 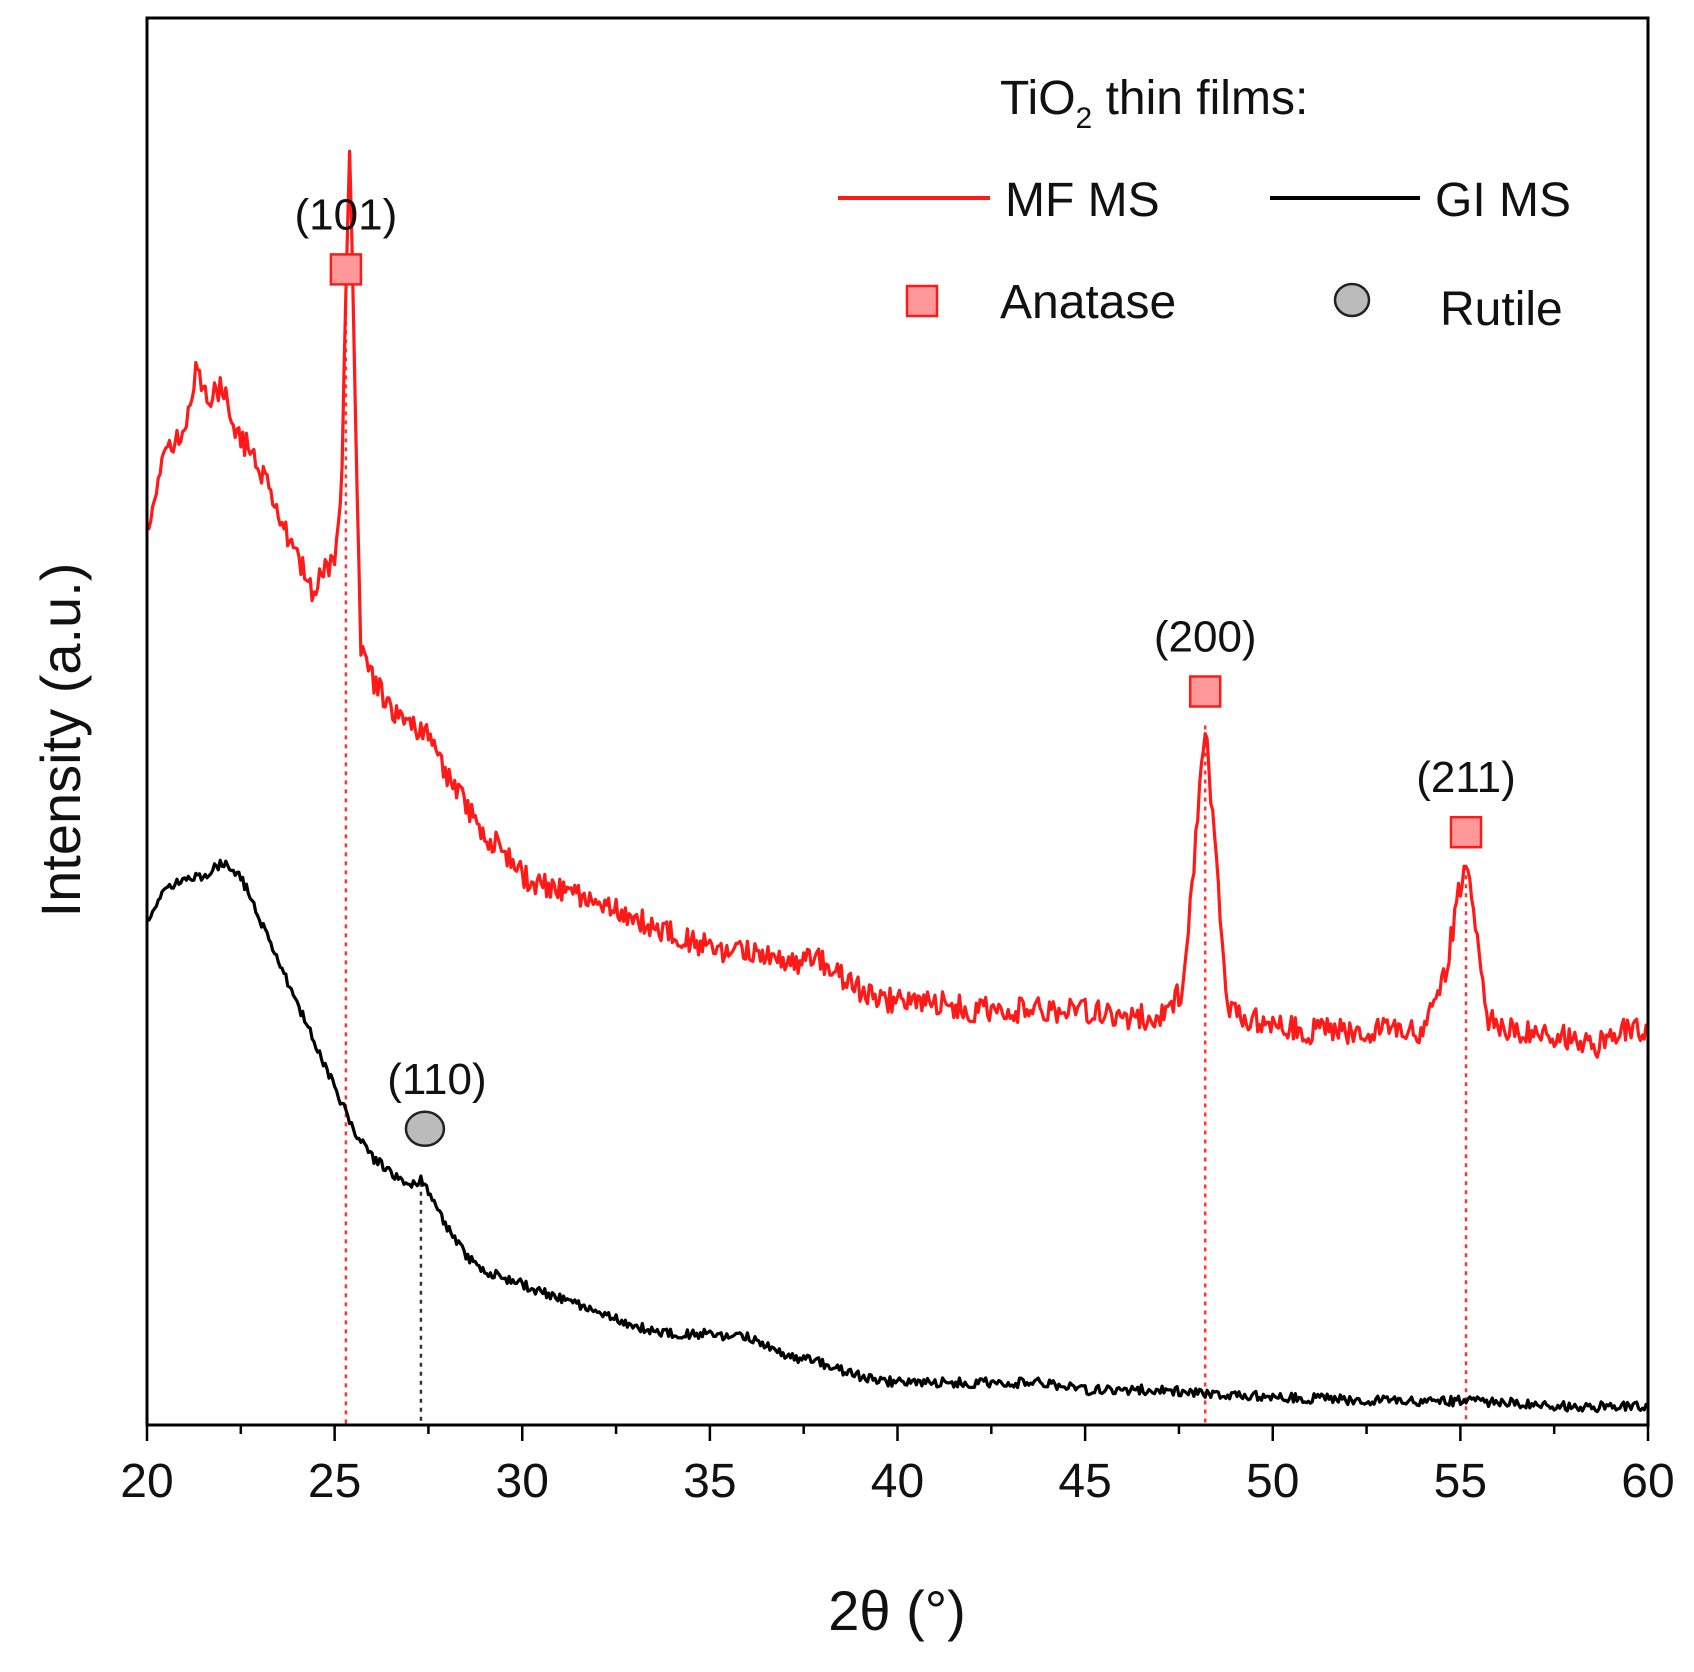 What do you see at coordinates (436, 1079) in the screenshot?
I see `peak-label-110: (110)` at bounding box center [436, 1079].